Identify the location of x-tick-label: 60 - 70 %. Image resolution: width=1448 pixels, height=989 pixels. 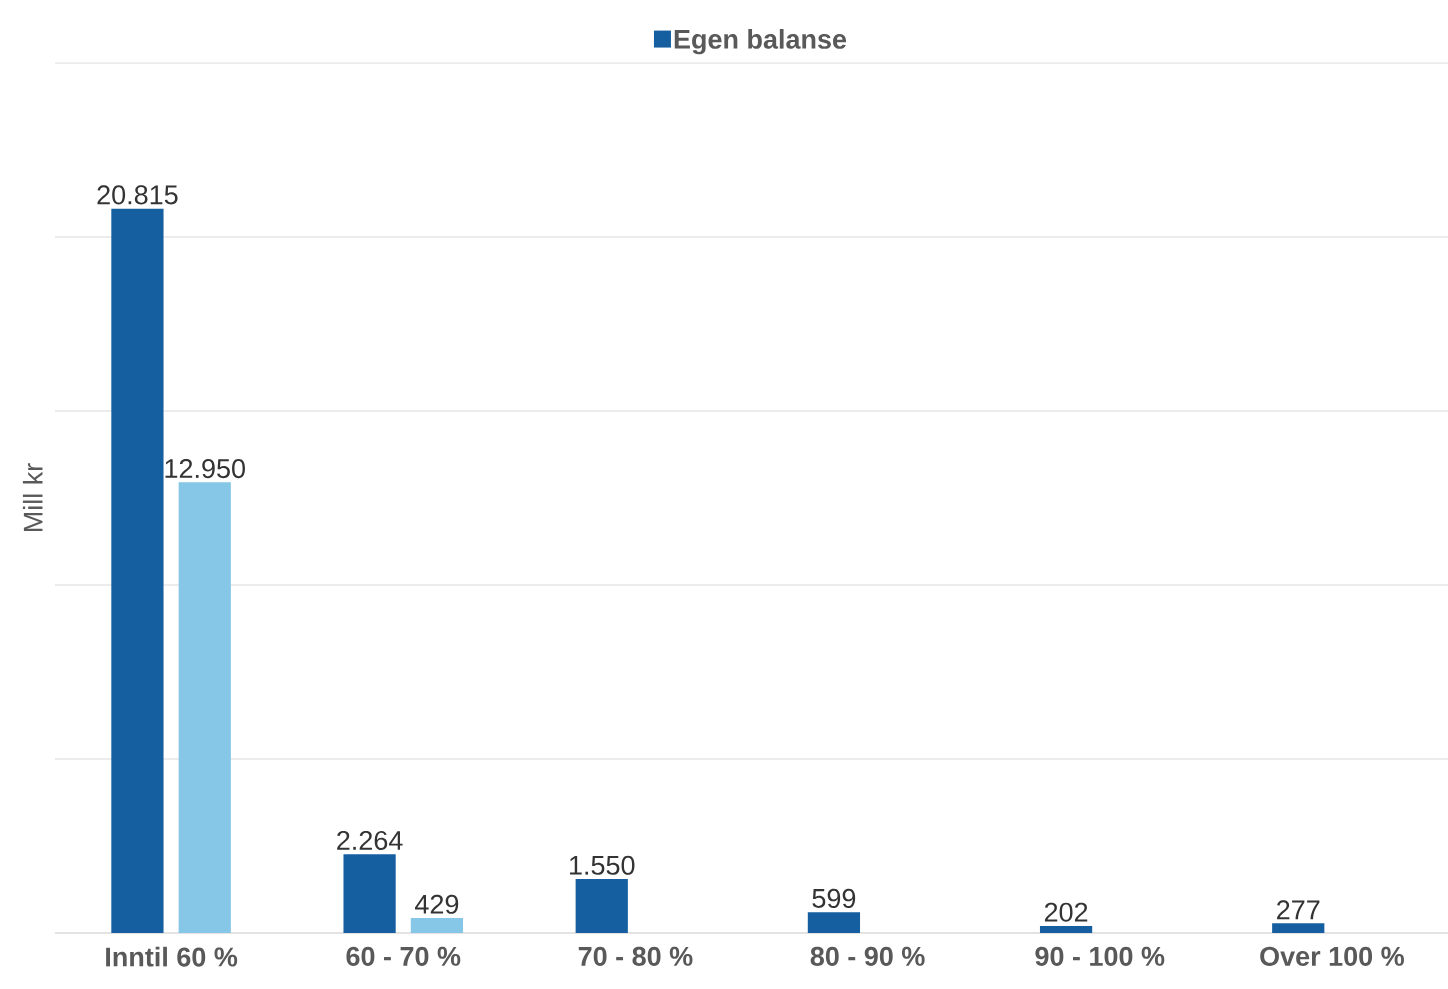
(403, 956).